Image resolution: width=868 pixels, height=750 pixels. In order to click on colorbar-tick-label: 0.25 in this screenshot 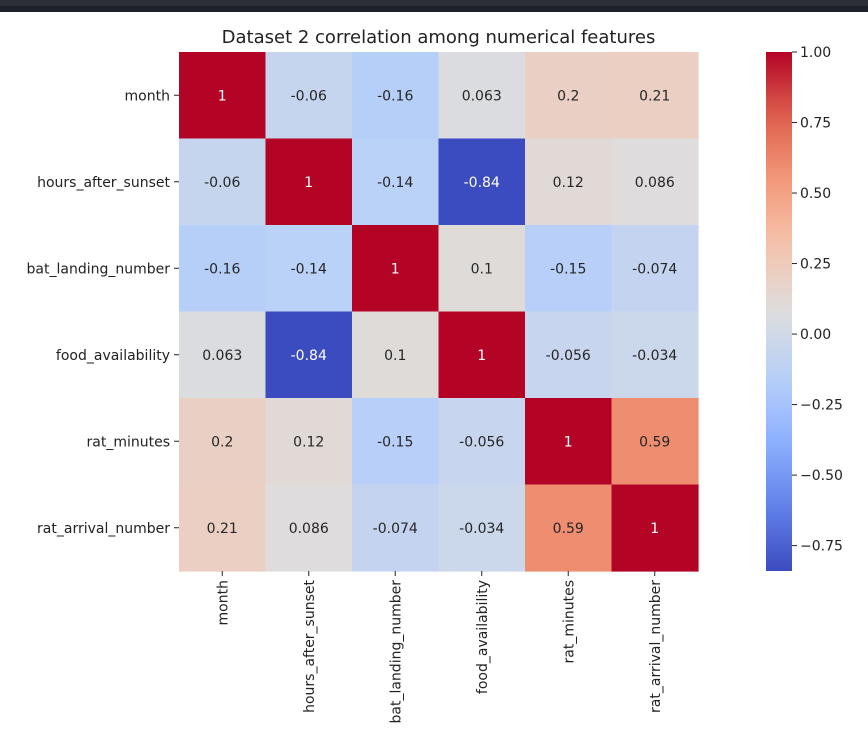, I will do `click(815, 265)`.